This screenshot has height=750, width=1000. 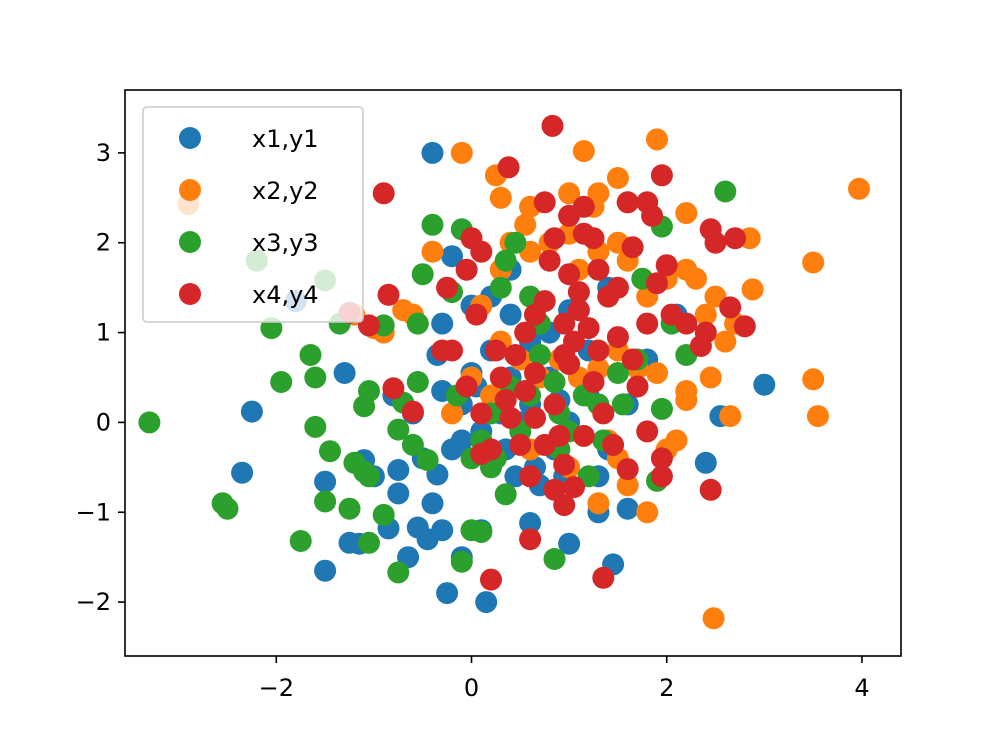 What do you see at coordinates (103, 153) in the screenshot?
I see `y-tick-label-5: 3` at bounding box center [103, 153].